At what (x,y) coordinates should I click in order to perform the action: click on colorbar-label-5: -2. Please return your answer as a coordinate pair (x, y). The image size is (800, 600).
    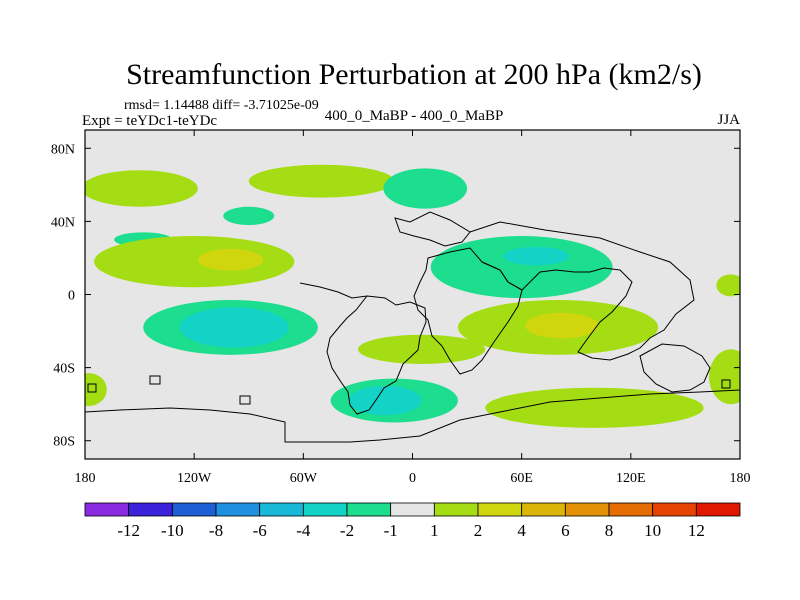
    Looking at the image, I should click on (347, 530).